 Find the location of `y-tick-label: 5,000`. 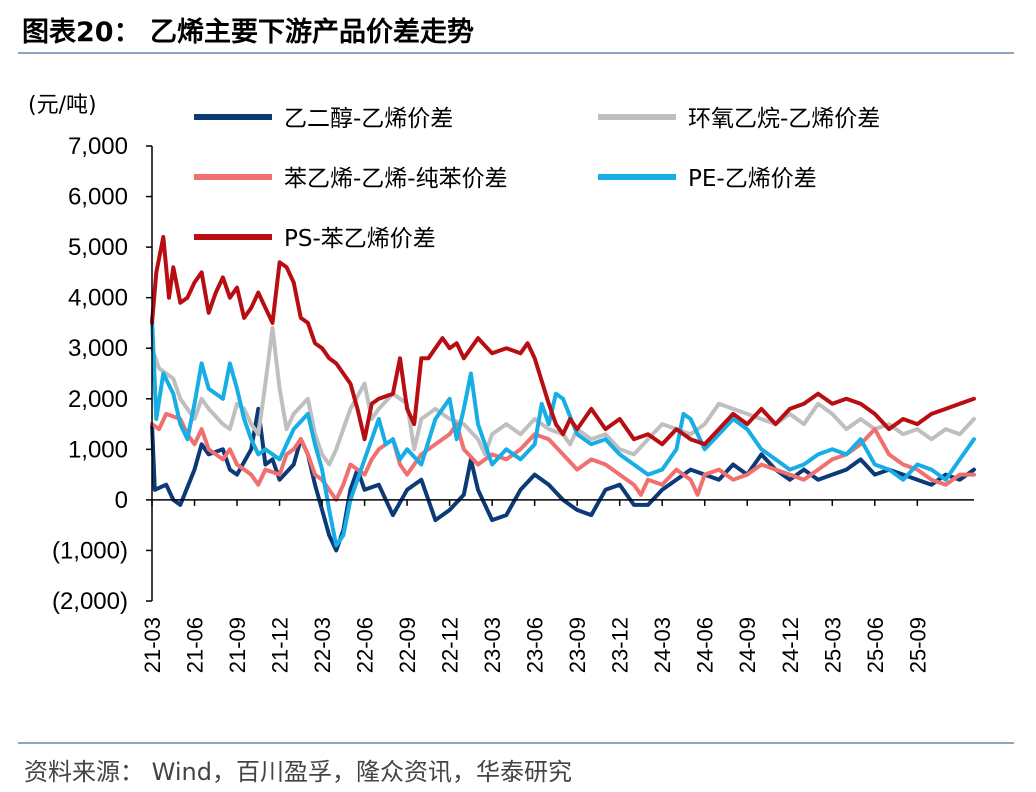

y-tick-label: 5,000 is located at coordinates (98, 247).